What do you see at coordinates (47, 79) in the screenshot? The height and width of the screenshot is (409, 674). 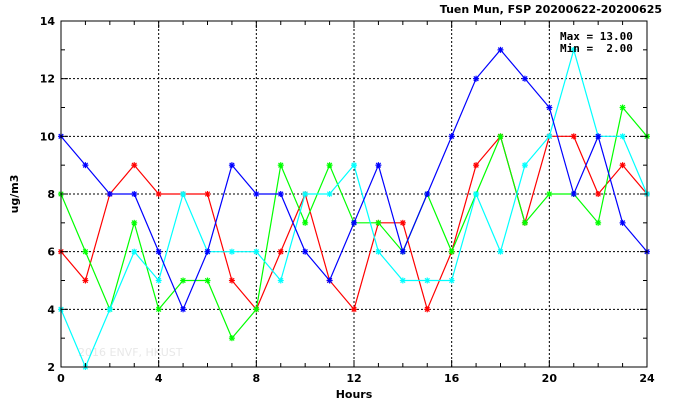 I see `y-tick-label: 12` at bounding box center [47, 79].